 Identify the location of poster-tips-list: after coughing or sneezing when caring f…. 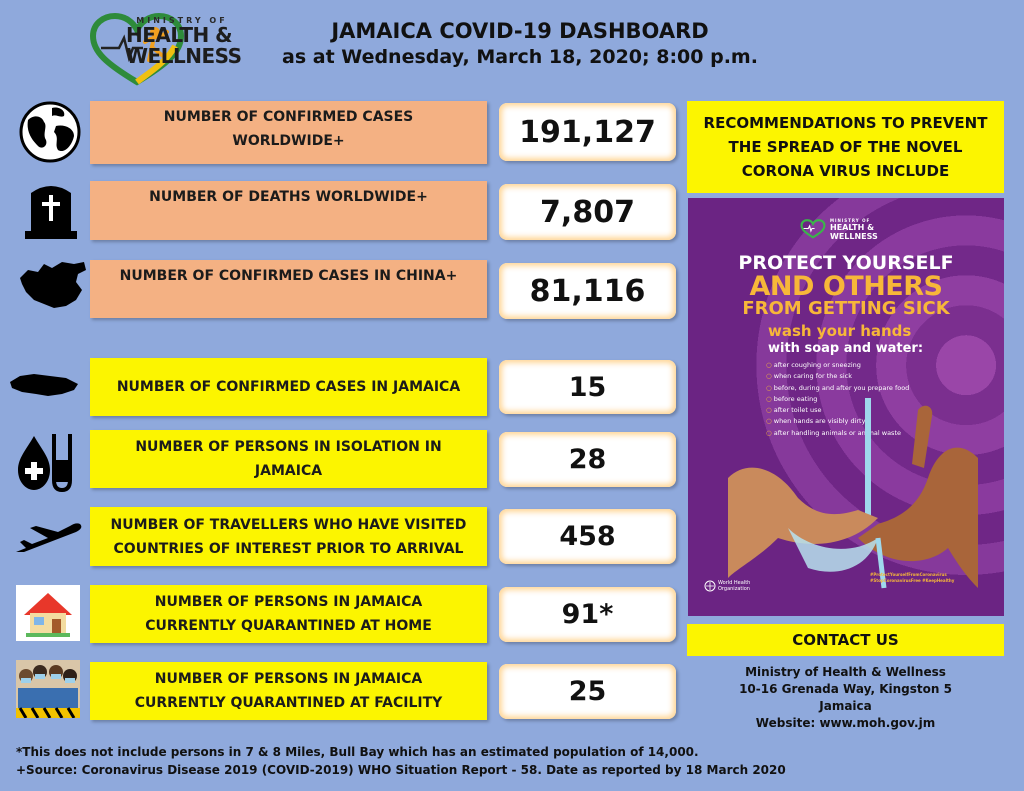
(838, 399).